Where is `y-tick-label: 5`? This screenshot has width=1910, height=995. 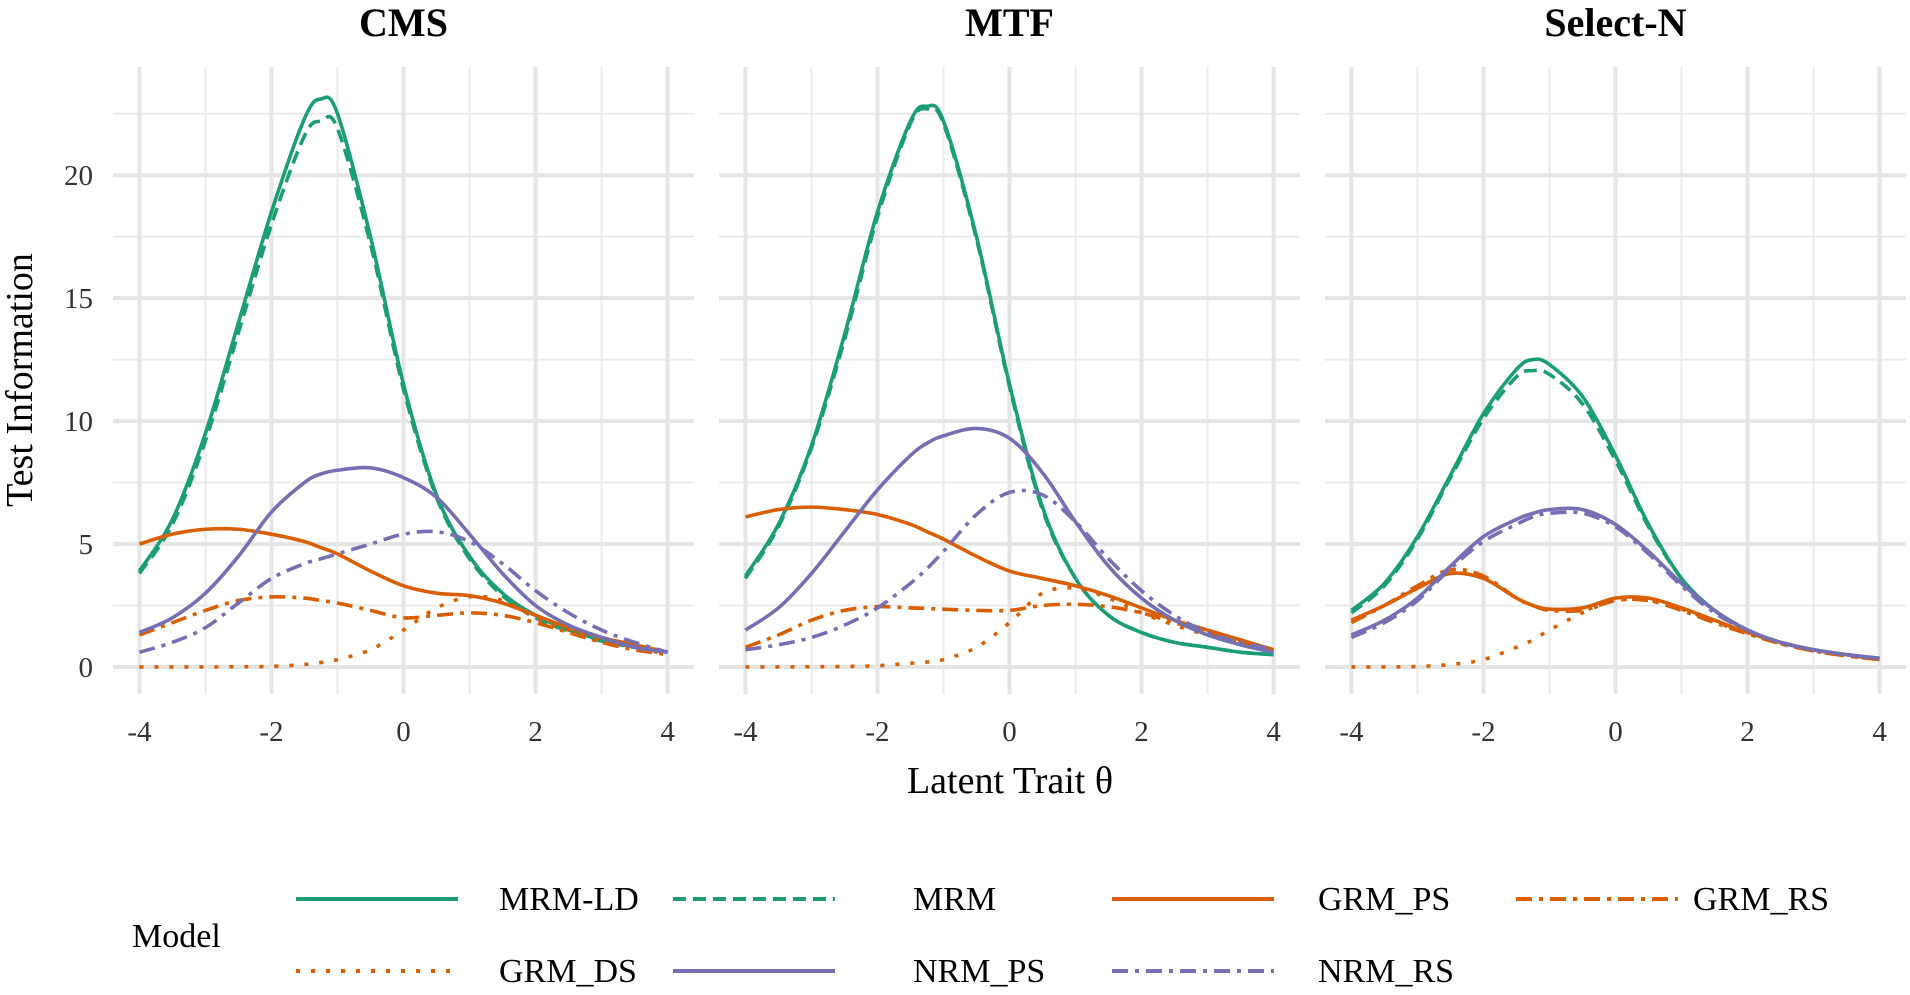 y-tick-label: 5 is located at coordinates (86, 545).